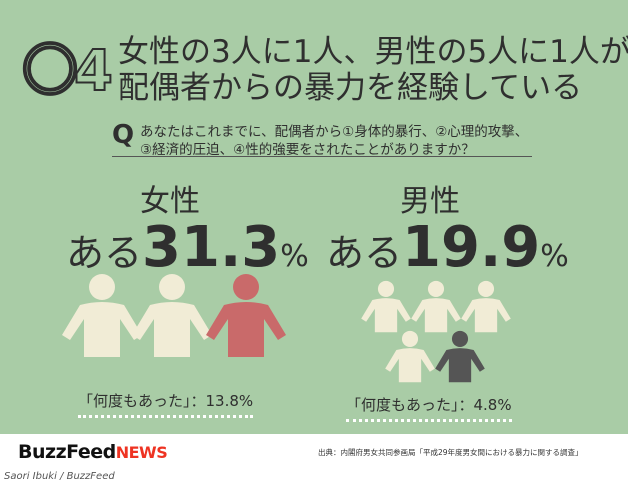 The image size is (628, 487). Describe the element at coordinates (322, 156) in the screenshot. I see `rule` at that location.